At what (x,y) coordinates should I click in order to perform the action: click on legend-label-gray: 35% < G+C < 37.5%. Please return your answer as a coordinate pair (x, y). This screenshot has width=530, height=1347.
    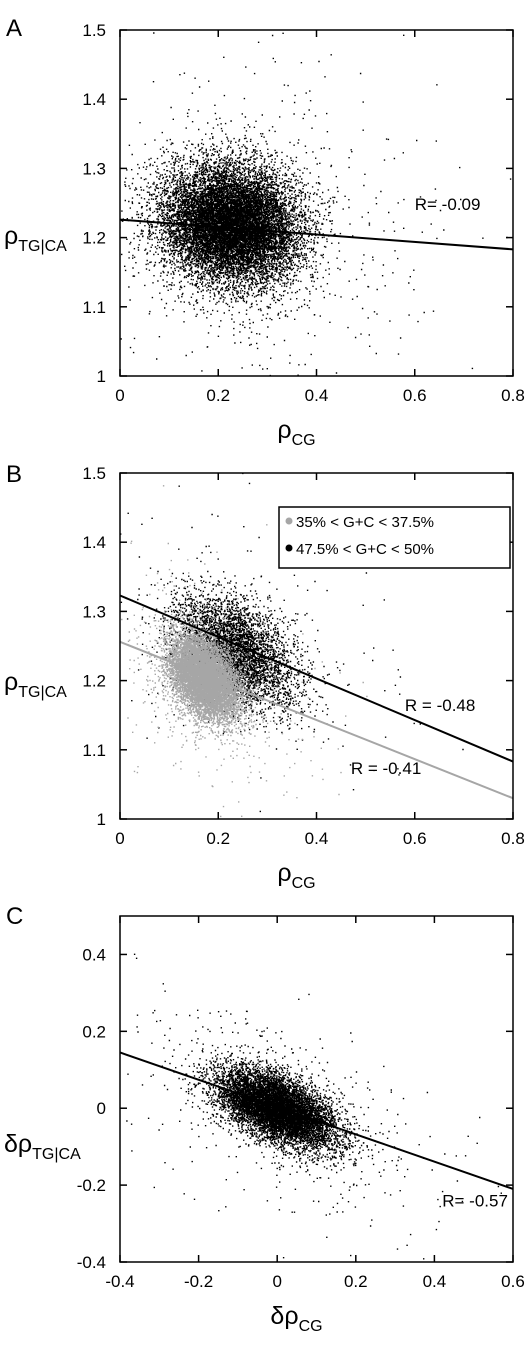
    Looking at the image, I should click on (365, 522).